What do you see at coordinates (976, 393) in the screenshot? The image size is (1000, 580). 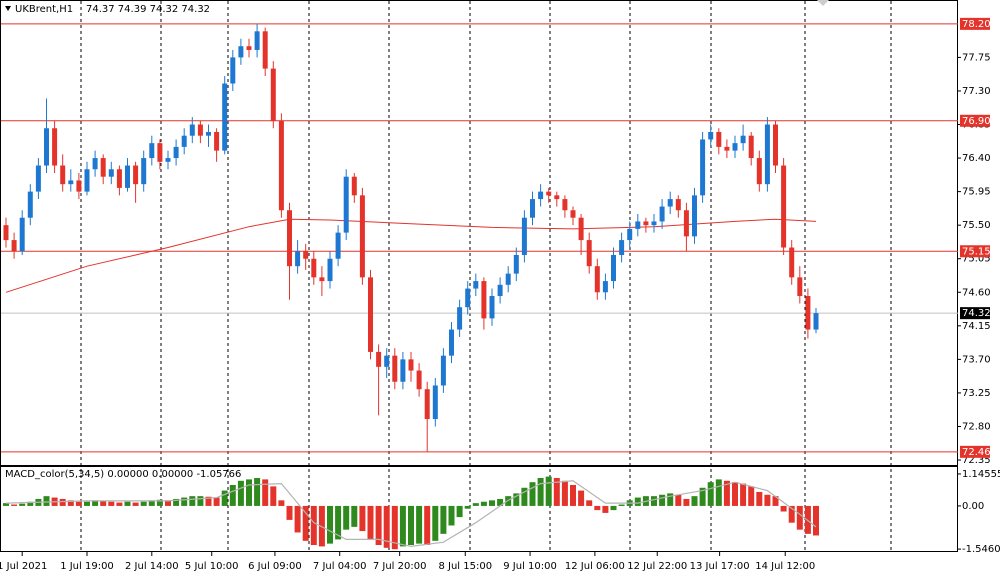 I see `y-tick-label: 73.25` at bounding box center [976, 393].